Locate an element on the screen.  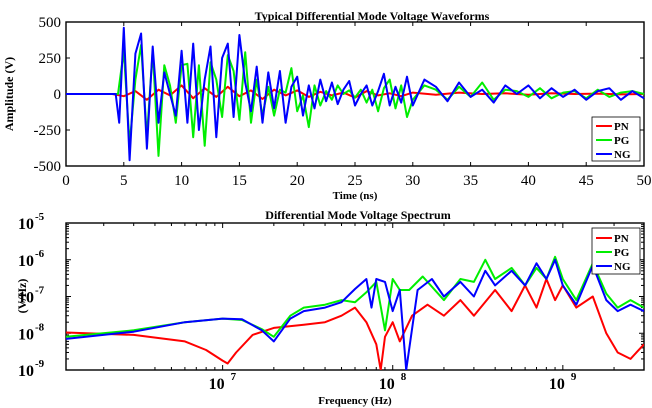
x-tick-exponent: 7 is located at coordinates (234, 377).